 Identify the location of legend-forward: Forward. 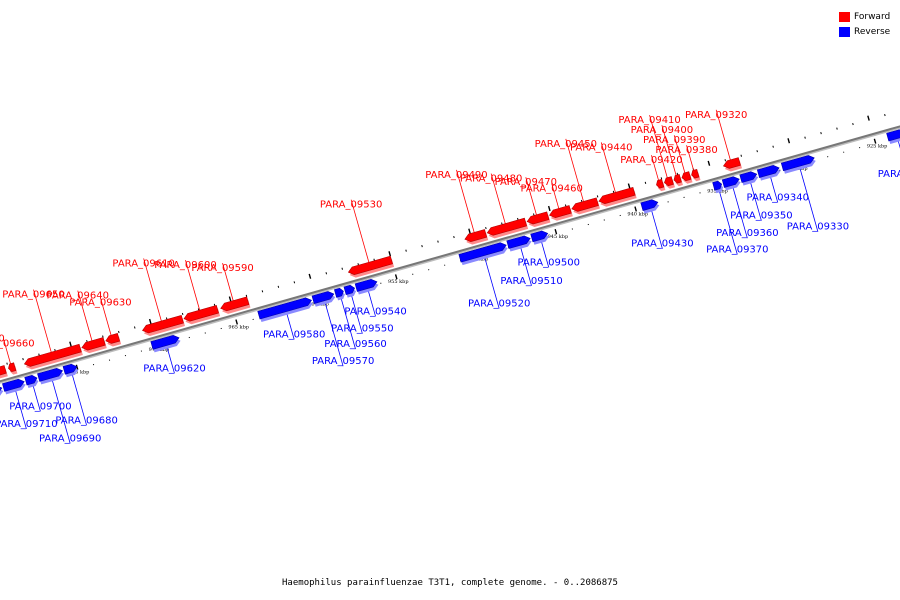
(864, 16).